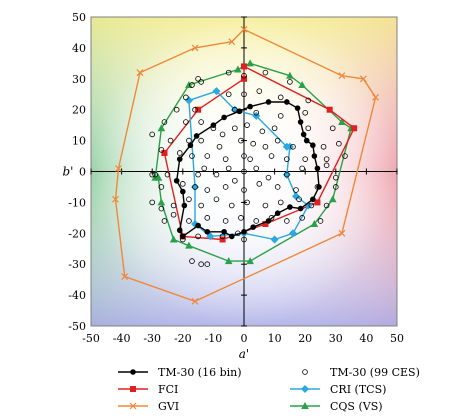 The width and height of the screenshot is (474, 418). Describe the element at coordinates (77, 264) in the screenshot. I see `y-tick-label: -30` at that location.